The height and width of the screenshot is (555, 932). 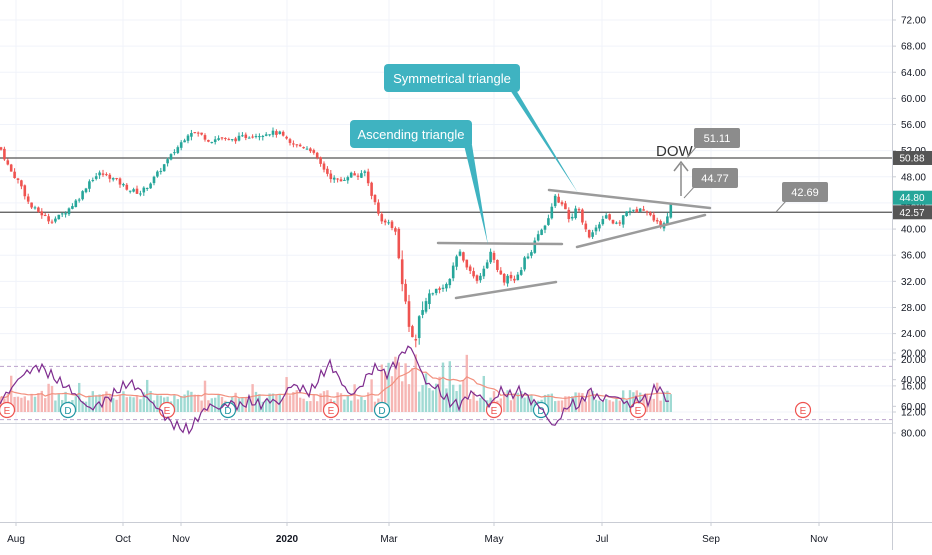 What do you see at coordinates (411, 134) in the screenshot?
I see `svg-text: Ascending triangle` at bounding box center [411, 134].